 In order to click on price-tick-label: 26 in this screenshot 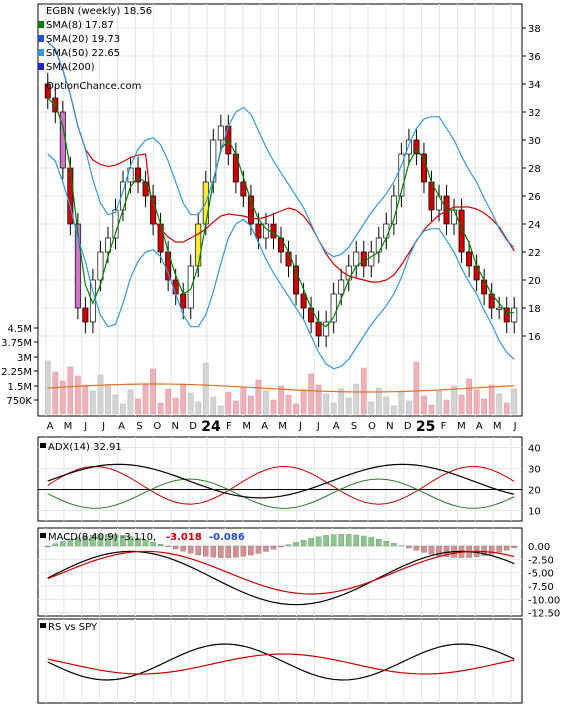, I will do `click(534, 197)`.